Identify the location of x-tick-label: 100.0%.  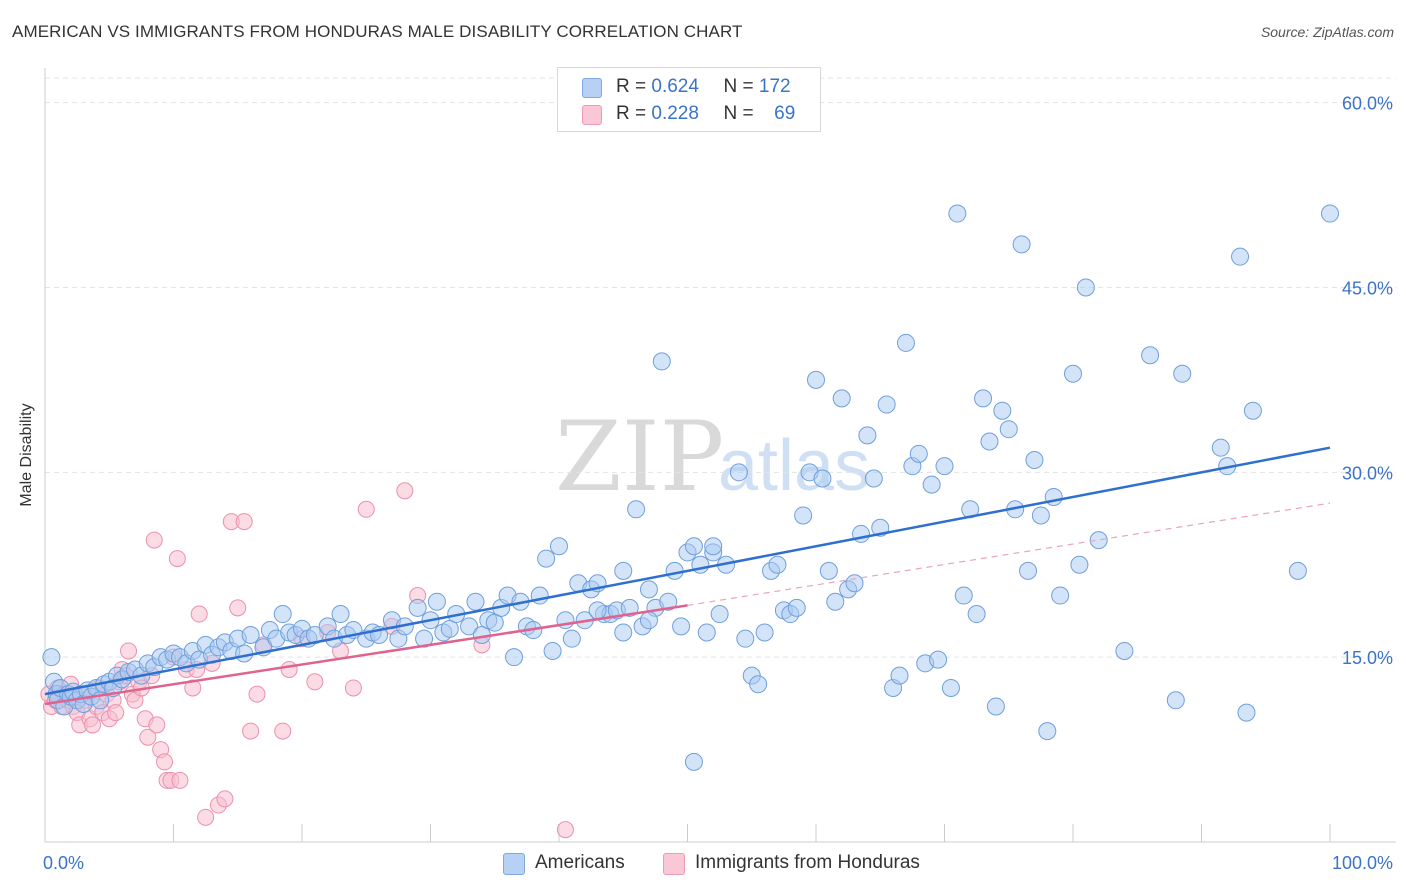
(1362, 863).